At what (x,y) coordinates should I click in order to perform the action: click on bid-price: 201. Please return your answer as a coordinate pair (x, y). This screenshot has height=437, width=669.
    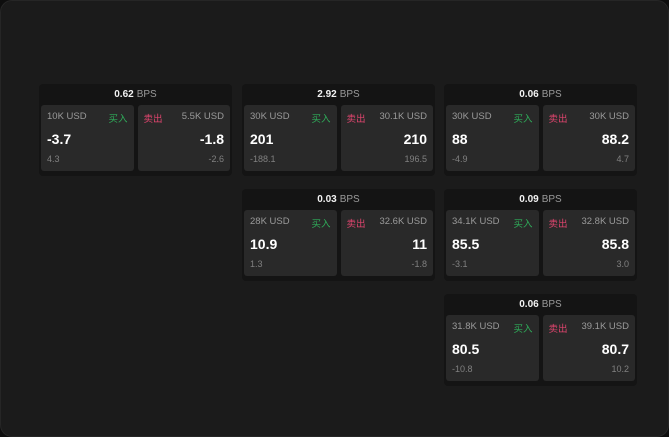
    Looking at the image, I should click on (262, 139).